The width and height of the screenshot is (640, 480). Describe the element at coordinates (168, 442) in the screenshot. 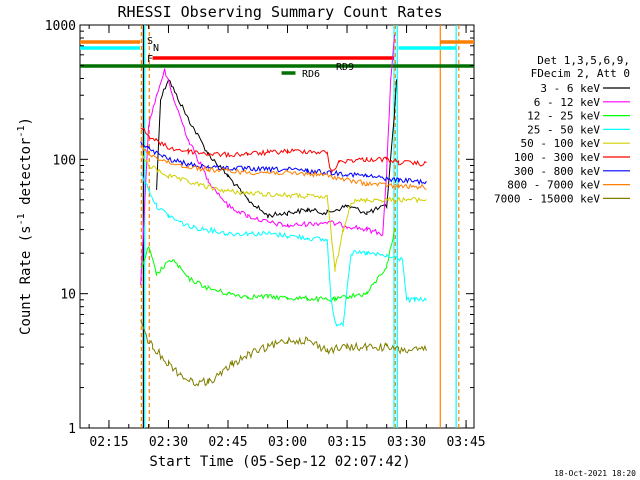

I see `x-tick-label: 02:30` at that location.